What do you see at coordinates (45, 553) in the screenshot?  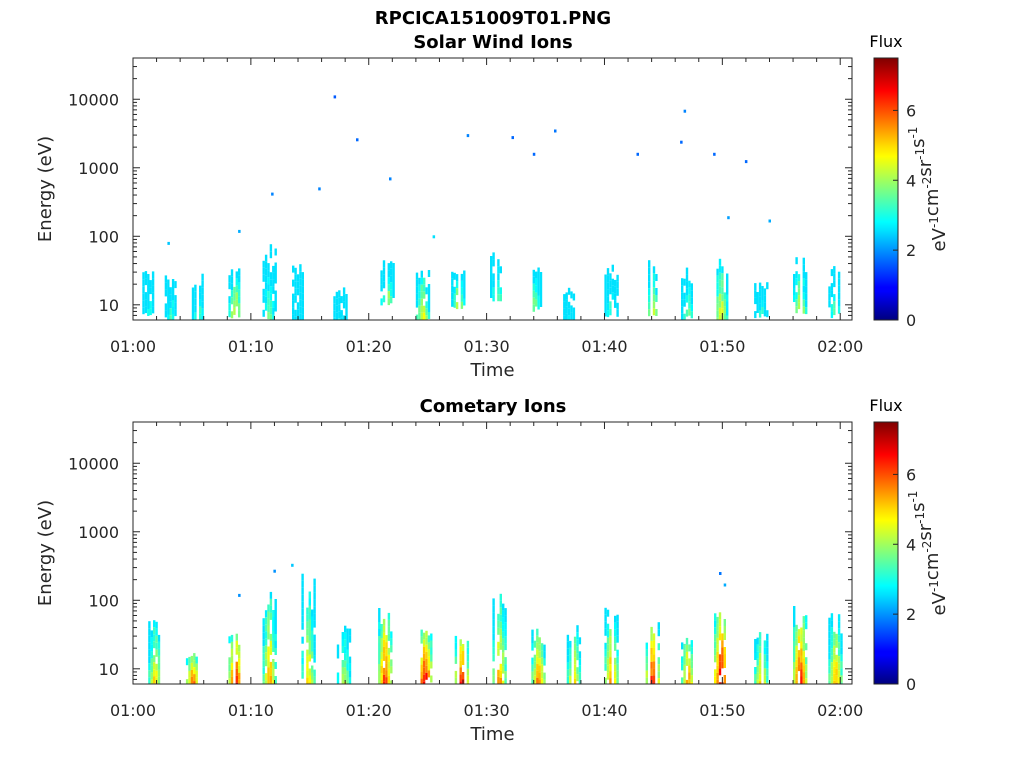 I see `y-axis-label: Energy (eV)` at bounding box center [45, 553].